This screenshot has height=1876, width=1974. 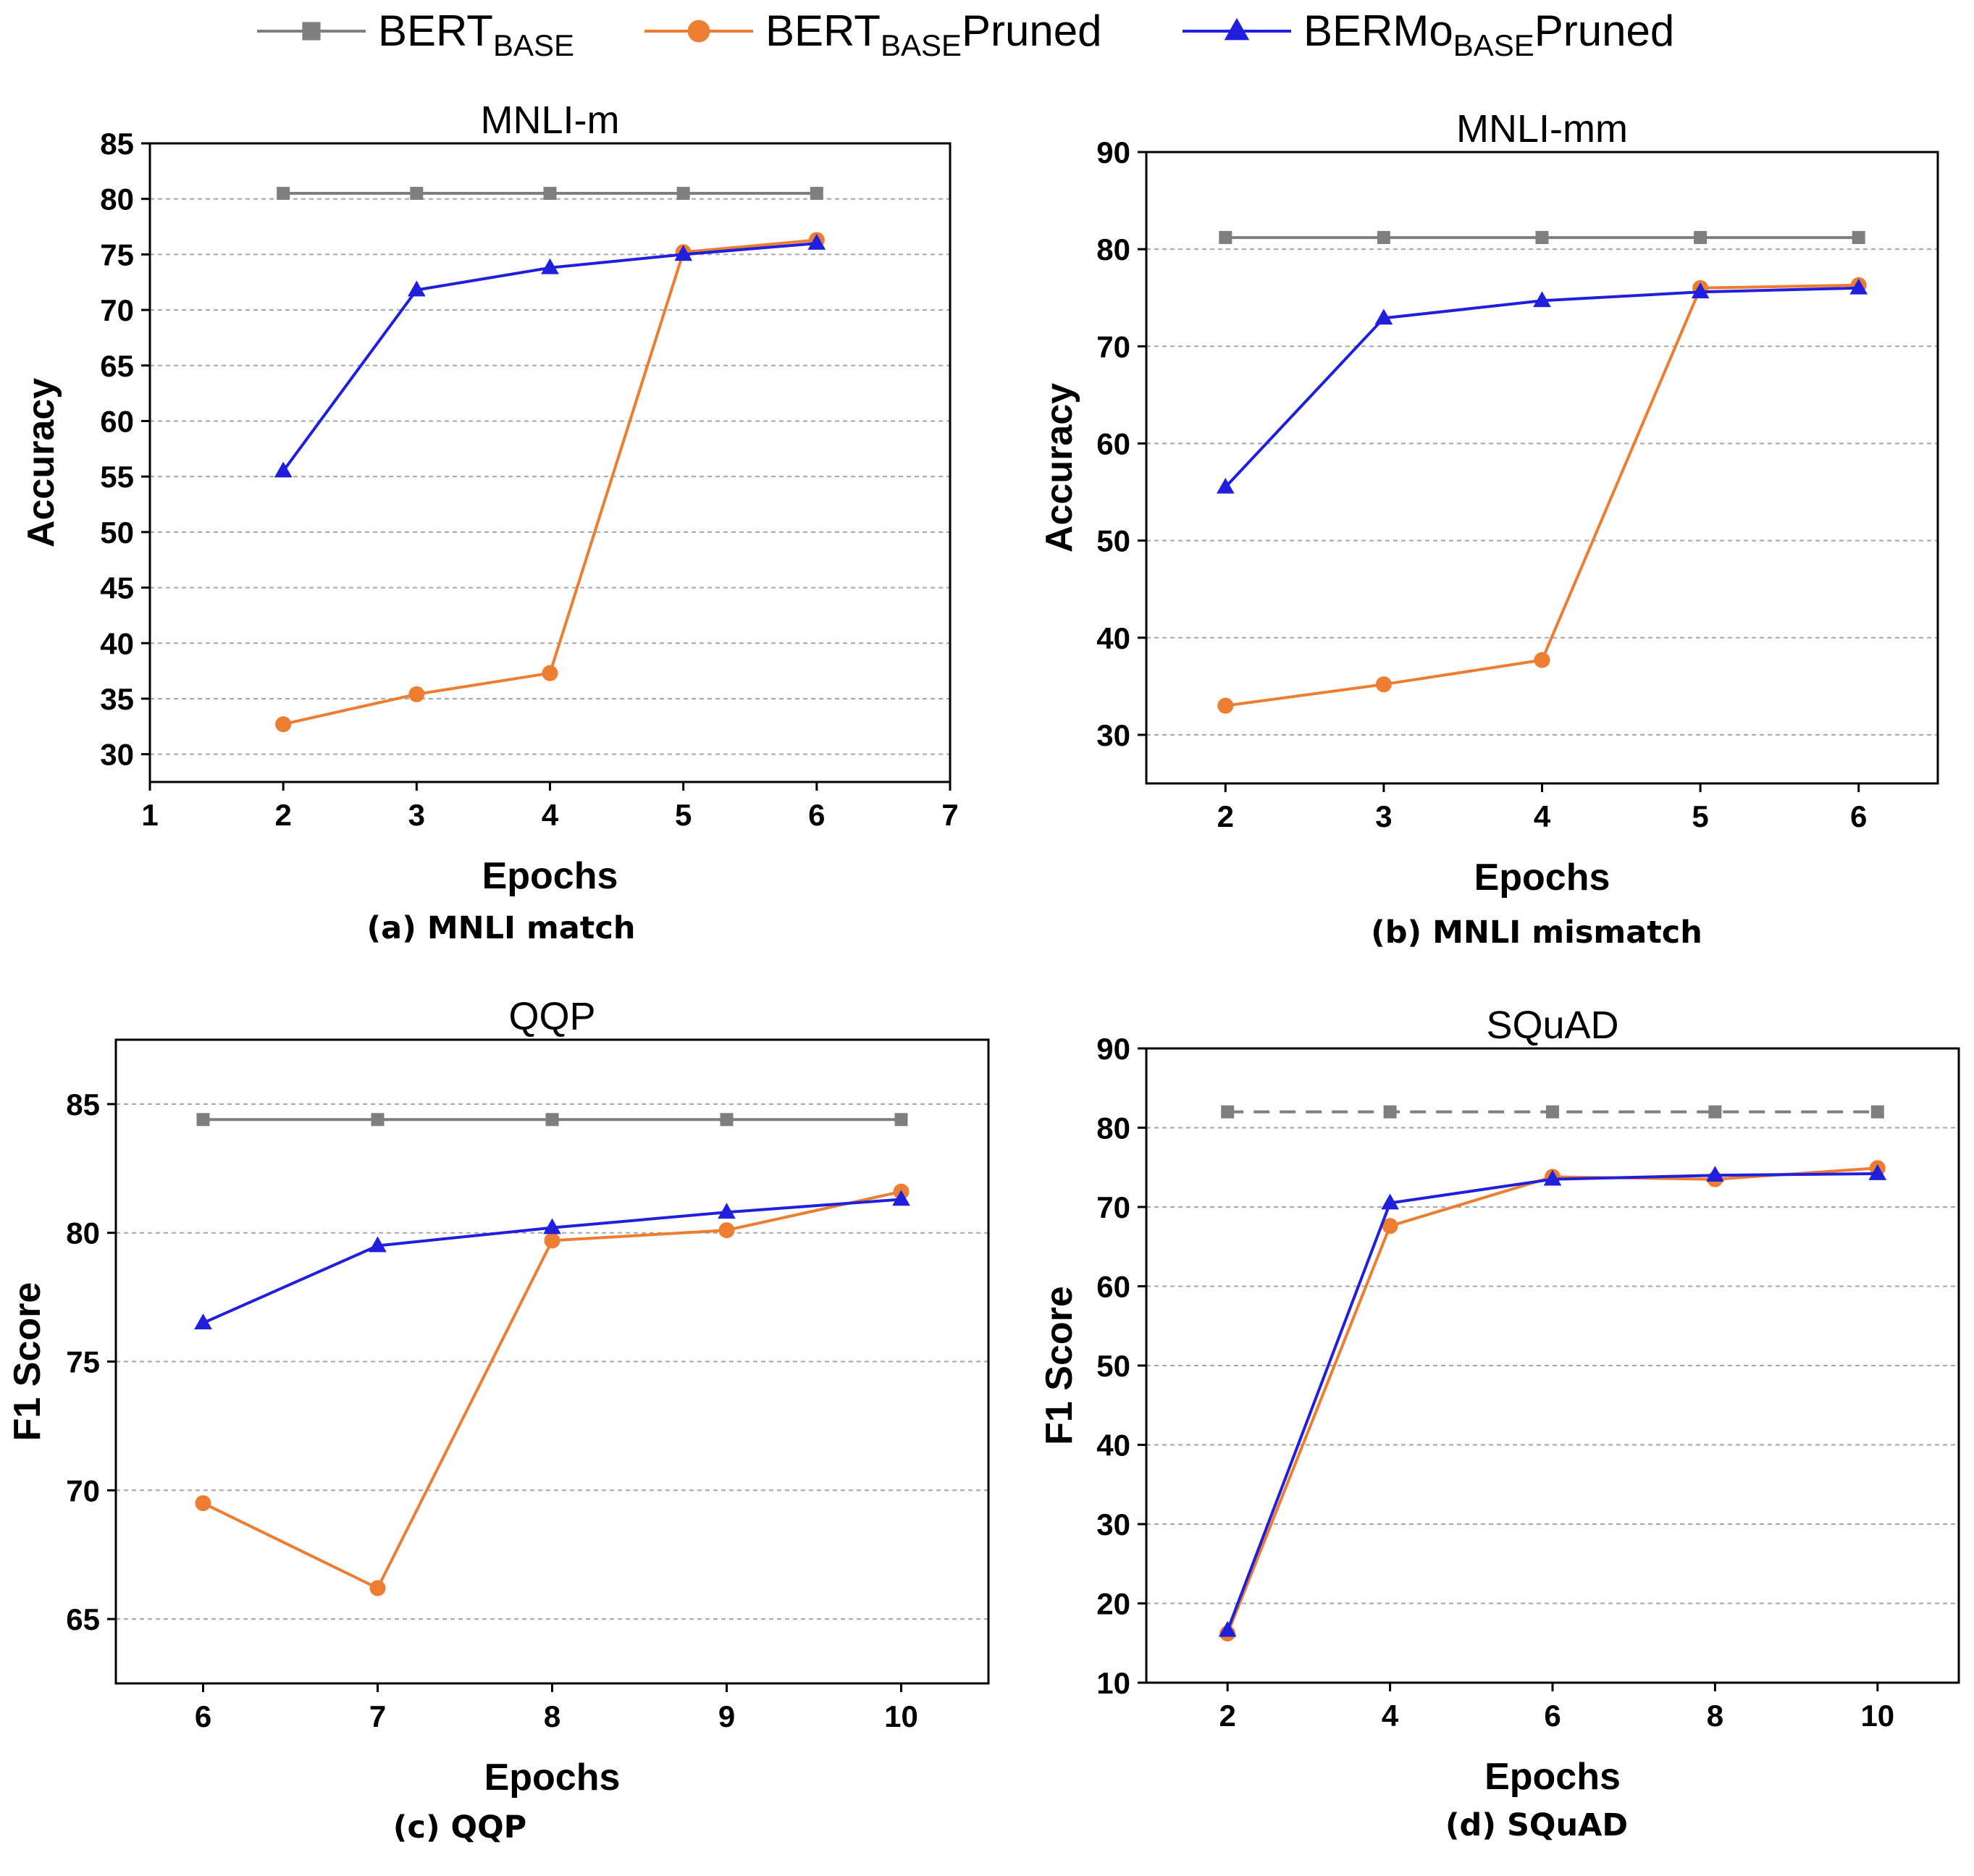 What do you see at coordinates (1113, 152) in the screenshot?
I see `y-tick-label: 90` at bounding box center [1113, 152].